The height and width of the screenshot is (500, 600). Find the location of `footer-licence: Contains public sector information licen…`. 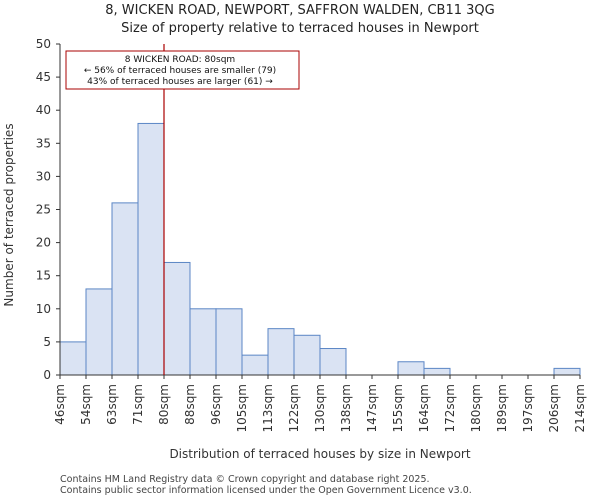

footer-licence: Contains public sector information licen… is located at coordinates (266, 490).